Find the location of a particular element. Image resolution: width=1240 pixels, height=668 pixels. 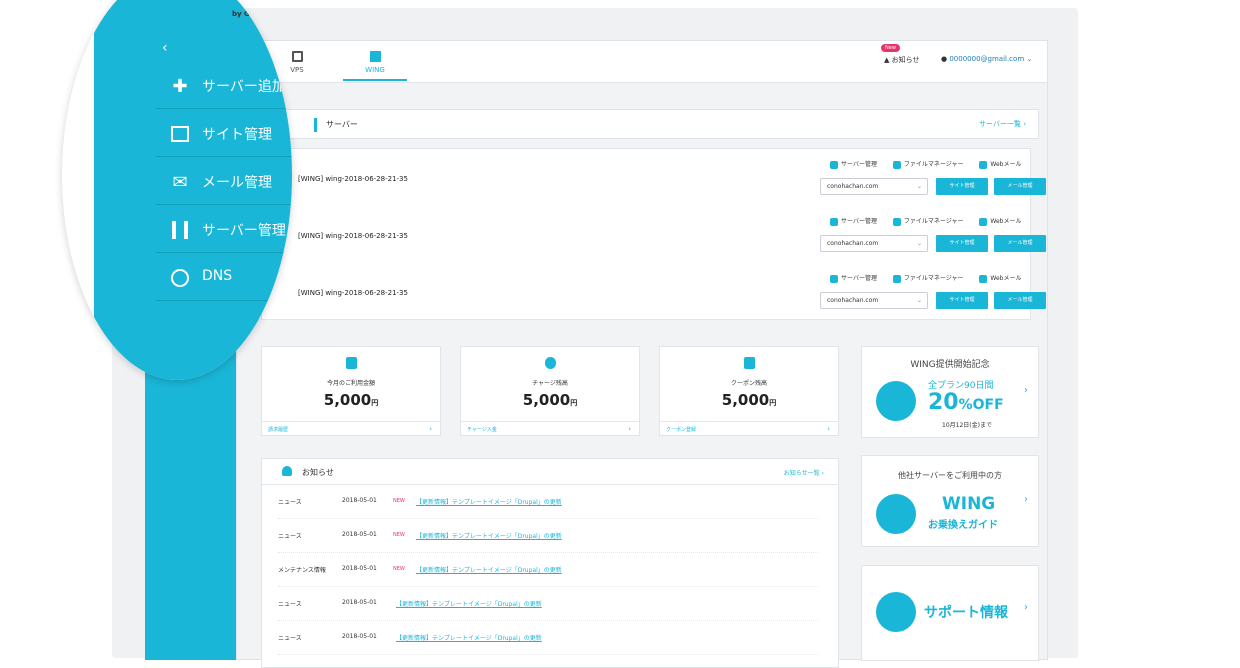

server-name: [WING] wing-2018-06-28-21-35 is located at coordinates (353, 236).